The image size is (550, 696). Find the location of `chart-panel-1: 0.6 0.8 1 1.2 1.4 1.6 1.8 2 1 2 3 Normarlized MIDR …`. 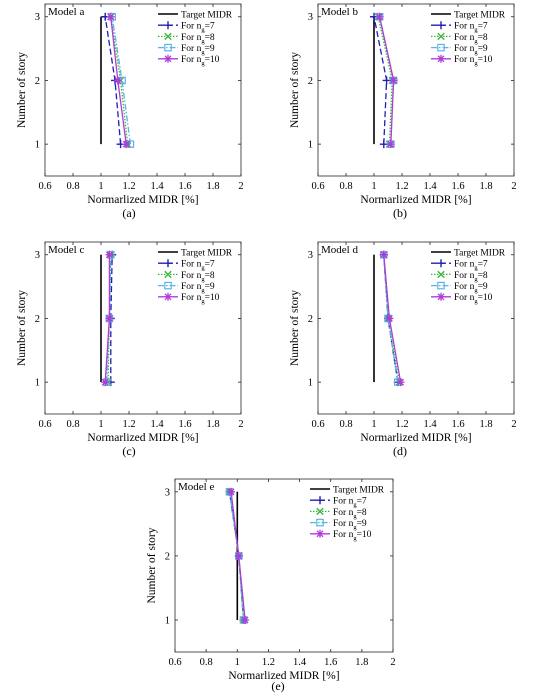

chart-panel-1: 0.6 0.8 1 1.2 1.4 1.6 1.8 2 1 2 3 Normarlized MIDR … is located at coordinates (130, 111).